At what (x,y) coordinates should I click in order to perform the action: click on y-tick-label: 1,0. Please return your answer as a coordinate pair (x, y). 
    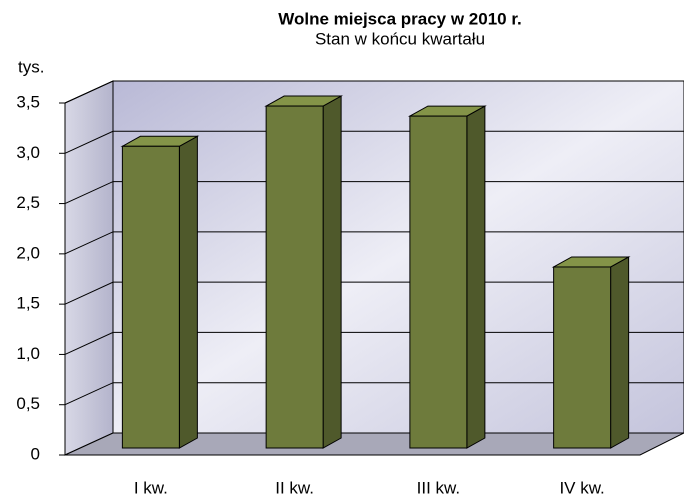
    Looking at the image, I should click on (28, 353).